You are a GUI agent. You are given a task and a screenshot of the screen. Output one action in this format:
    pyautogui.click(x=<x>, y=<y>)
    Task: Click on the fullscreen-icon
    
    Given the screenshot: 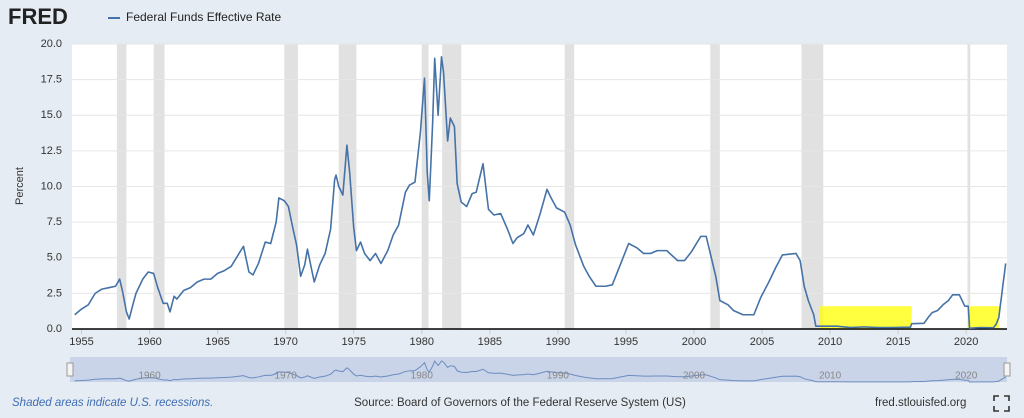 What is the action you would take?
    pyautogui.click(x=1001, y=403)
    